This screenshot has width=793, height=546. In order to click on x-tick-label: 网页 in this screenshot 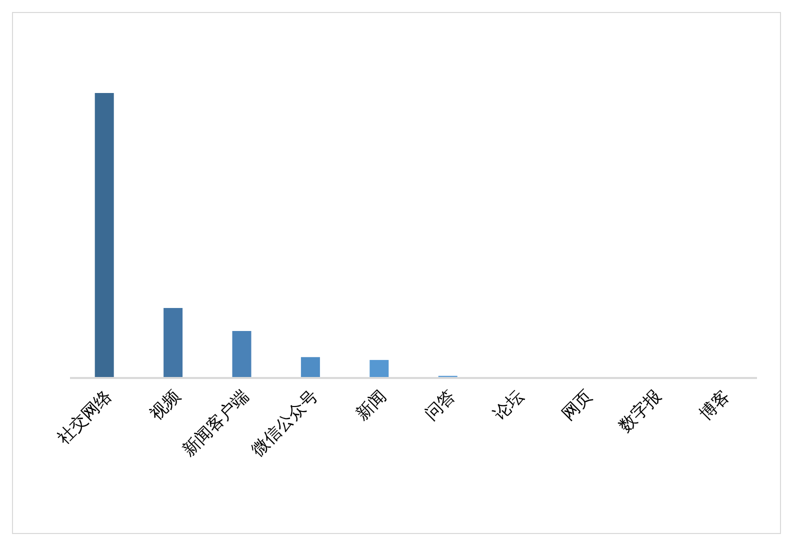, I will do `click(577, 405)`.